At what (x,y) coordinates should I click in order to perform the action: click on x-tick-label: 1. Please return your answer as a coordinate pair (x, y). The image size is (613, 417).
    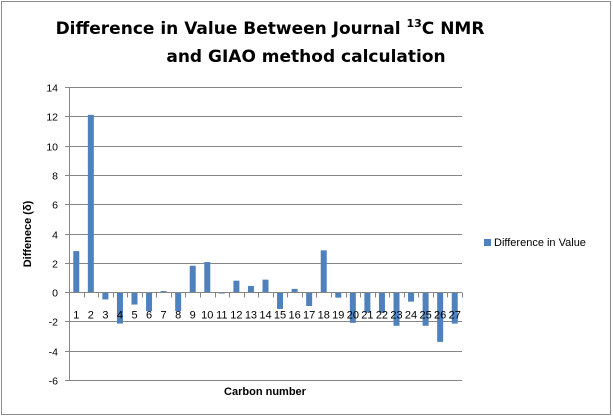
    Looking at the image, I should click on (76, 316).